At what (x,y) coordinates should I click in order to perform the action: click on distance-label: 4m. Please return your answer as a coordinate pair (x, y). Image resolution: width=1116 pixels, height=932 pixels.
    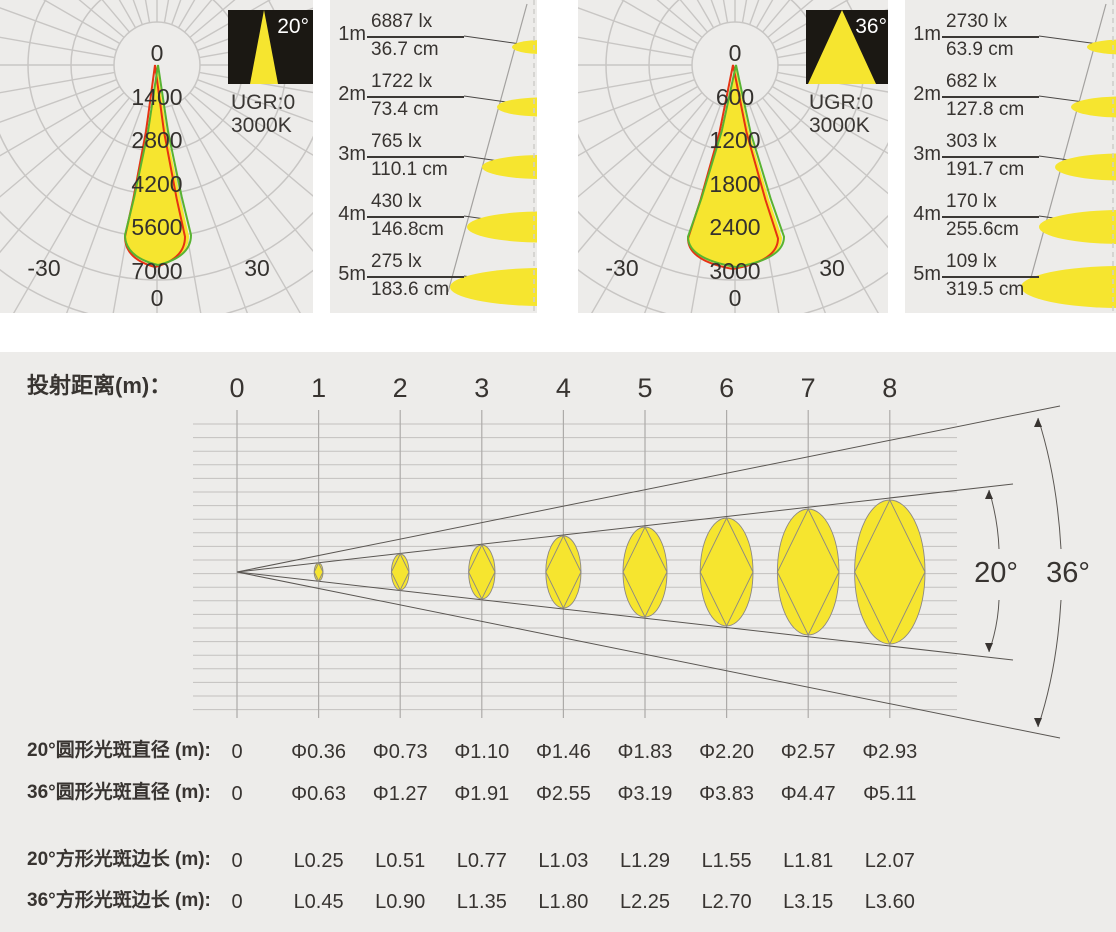
    Looking at the image, I should click on (352, 214).